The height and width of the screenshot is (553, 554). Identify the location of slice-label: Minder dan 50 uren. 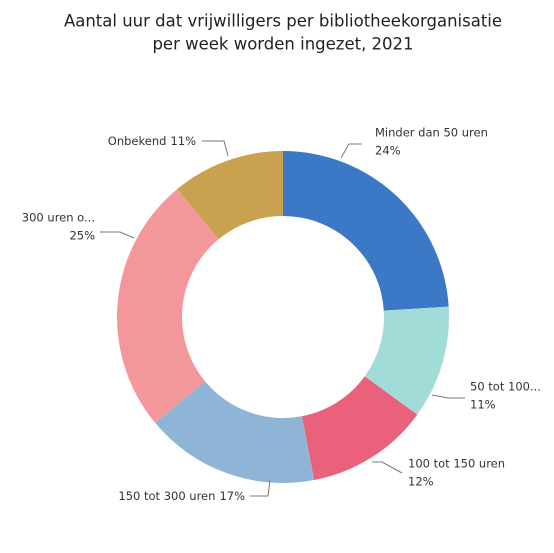
(431, 133).